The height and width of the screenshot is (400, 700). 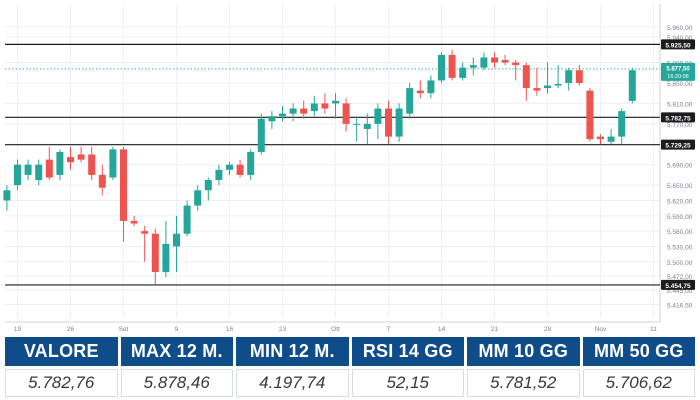 I want to click on level-label: 5.925,50, so click(x=678, y=45).